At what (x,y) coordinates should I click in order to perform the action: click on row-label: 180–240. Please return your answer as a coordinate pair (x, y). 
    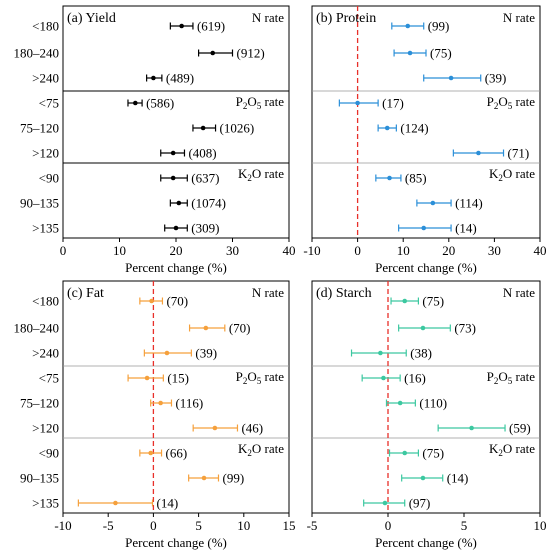
    Looking at the image, I should click on (37, 328).